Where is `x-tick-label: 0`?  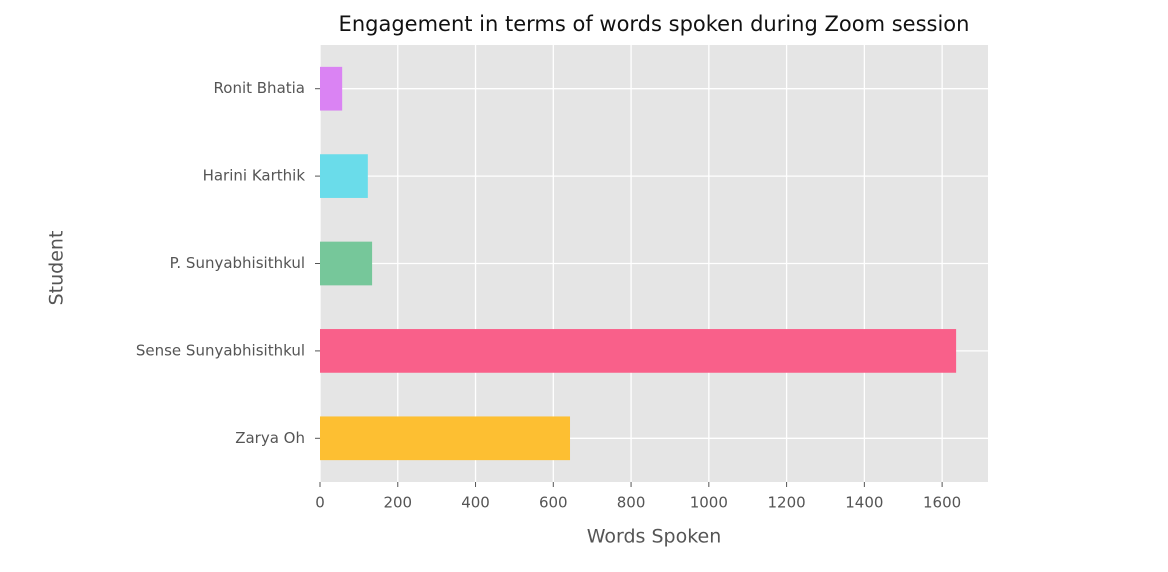
x-tick-label: 0 is located at coordinates (320, 503).